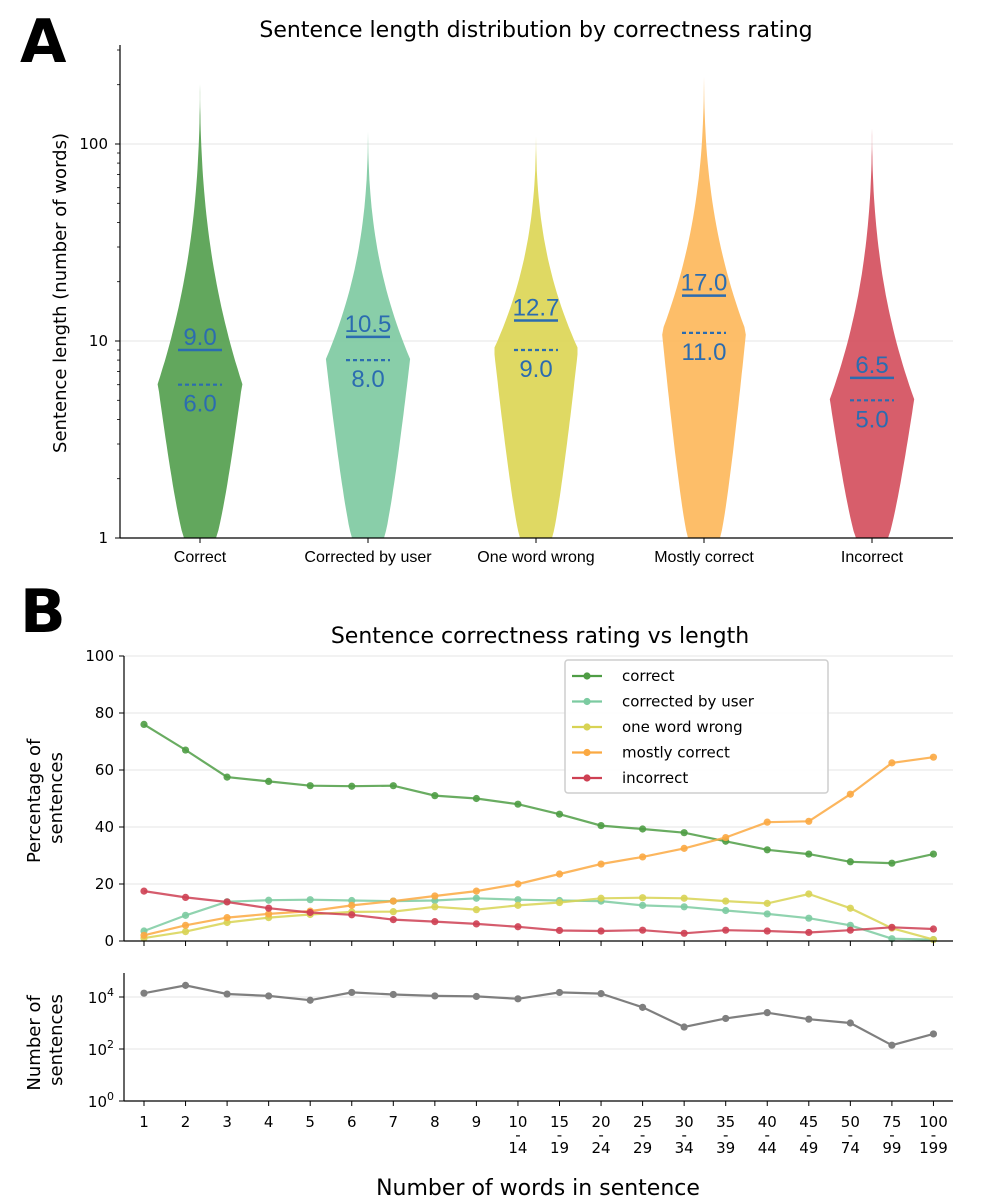 The image size is (990, 1203). What do you see at coordinates (104, 713) in the screenshot?
I see `percentage-y-tick-label-4: 80` at bounding box center [104, 713].